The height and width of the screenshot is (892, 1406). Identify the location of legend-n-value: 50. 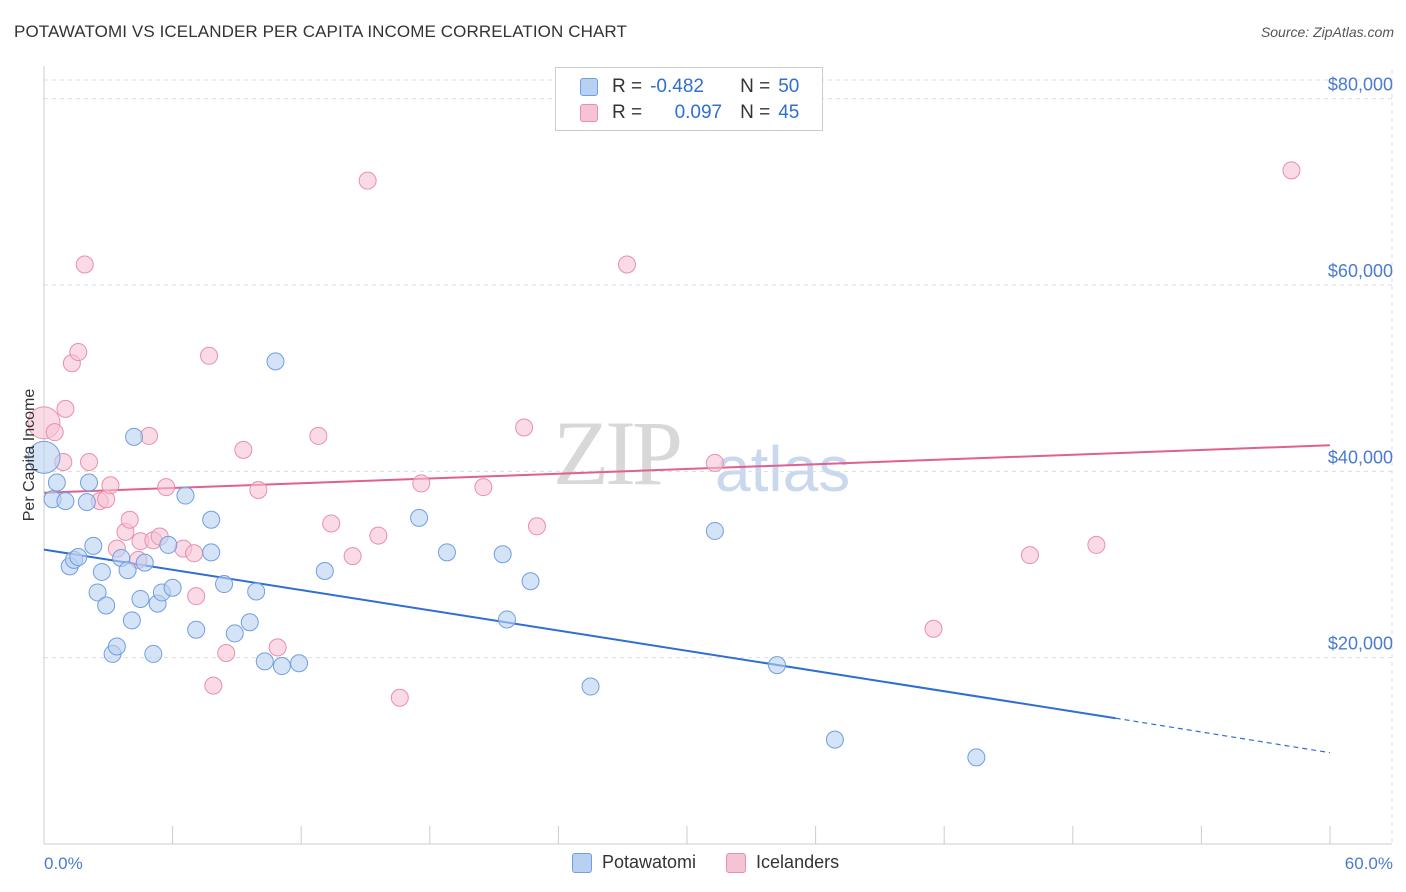
(789, 86).